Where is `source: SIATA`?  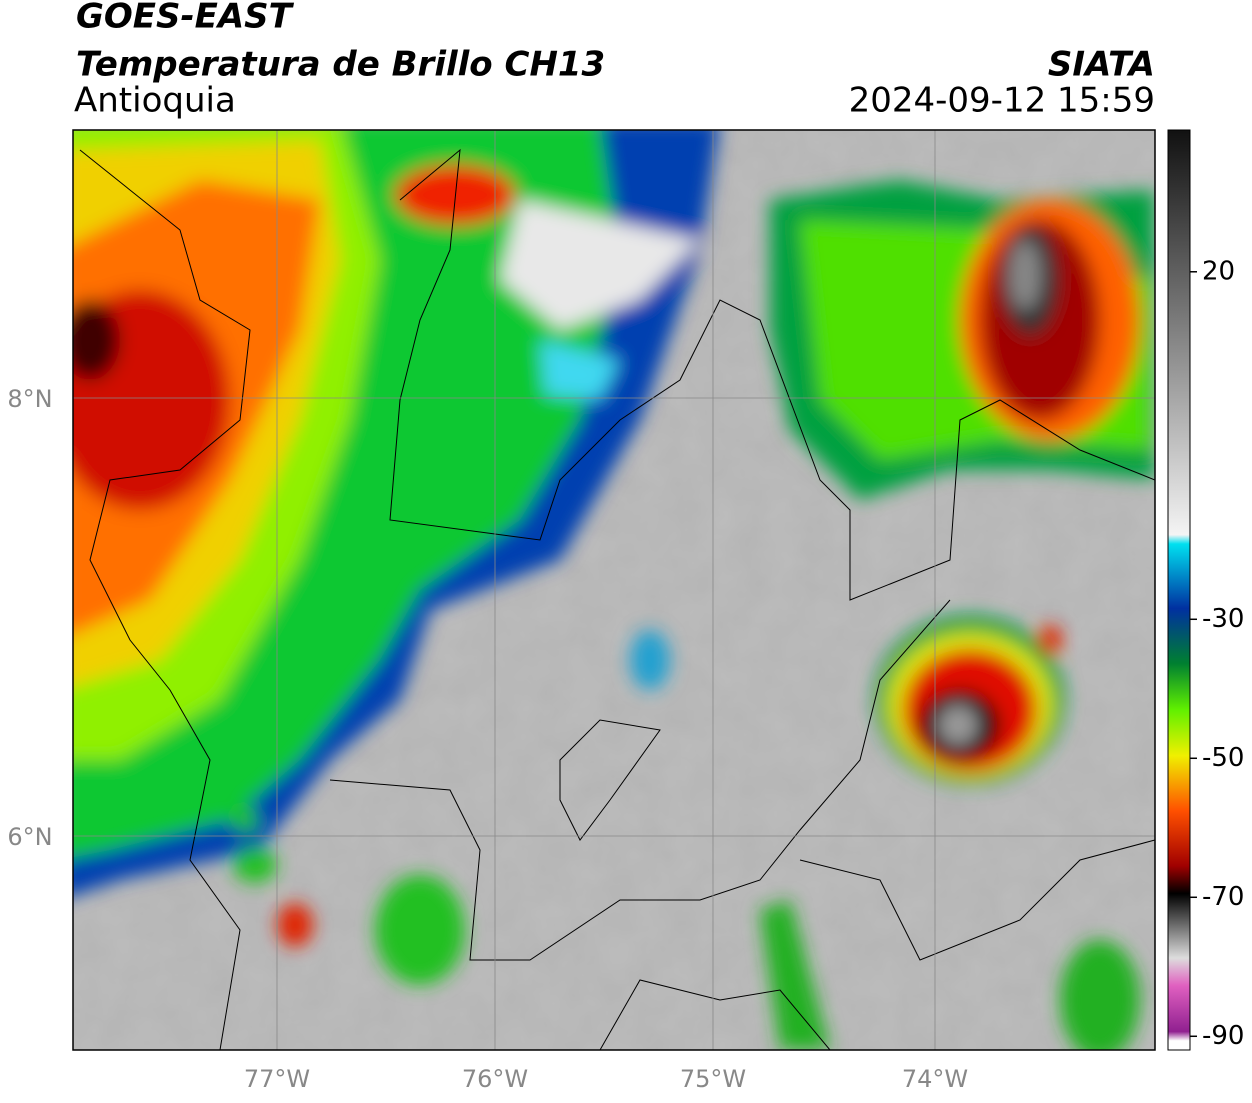 source: SIATA is located at coordinates (1101, 65).